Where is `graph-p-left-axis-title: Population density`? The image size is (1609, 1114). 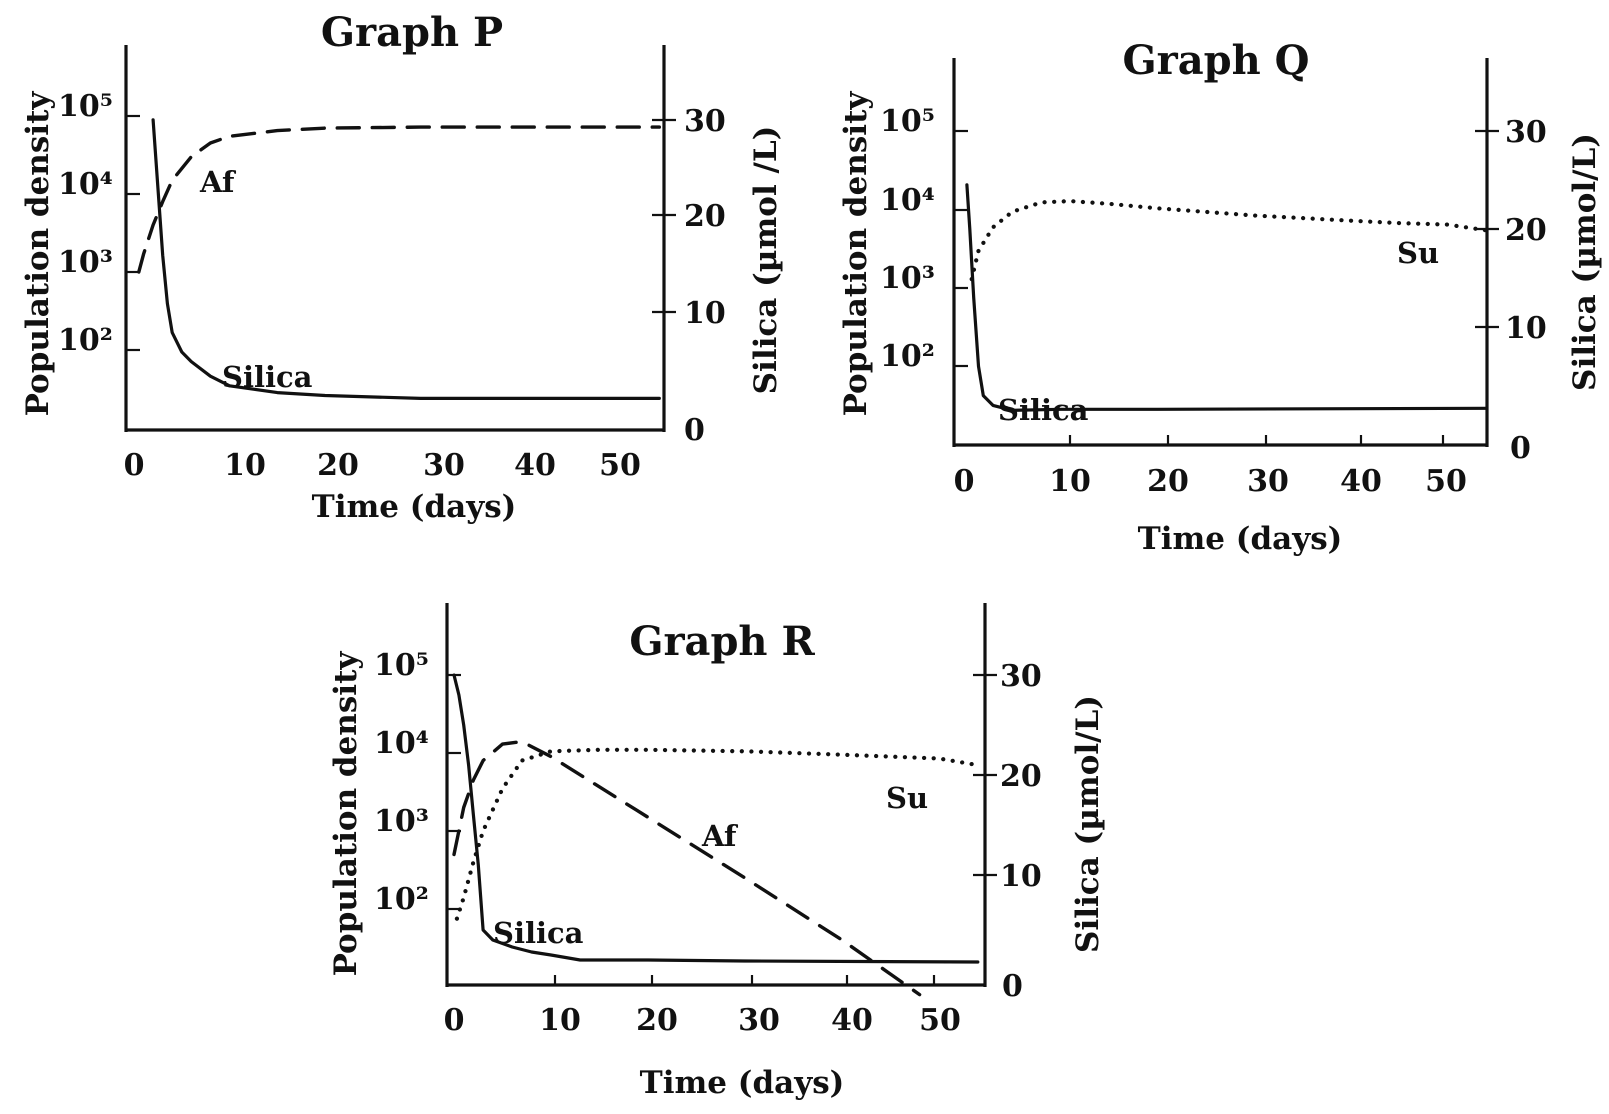
graph-p-left-axis-title: Population density is located at coordinates (38, 254).